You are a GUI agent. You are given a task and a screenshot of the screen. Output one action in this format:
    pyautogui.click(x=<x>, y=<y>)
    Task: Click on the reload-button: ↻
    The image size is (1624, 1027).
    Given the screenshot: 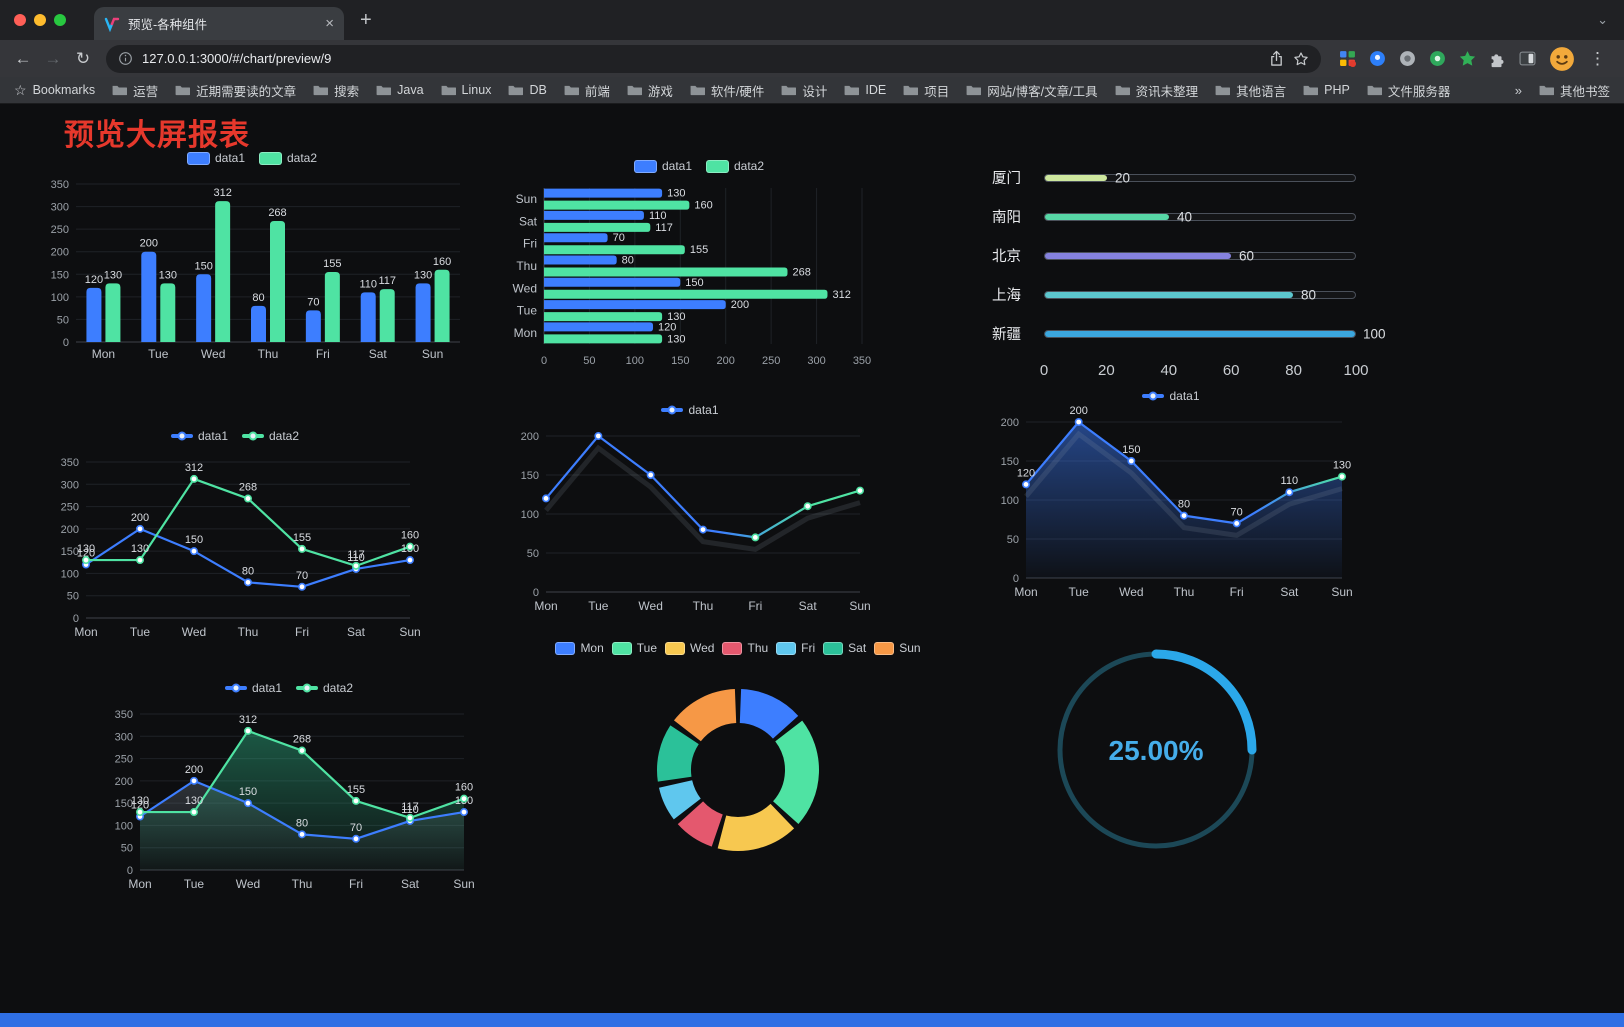 What is the action you would take?
    pyautogui.click(x=83, y=58)
    